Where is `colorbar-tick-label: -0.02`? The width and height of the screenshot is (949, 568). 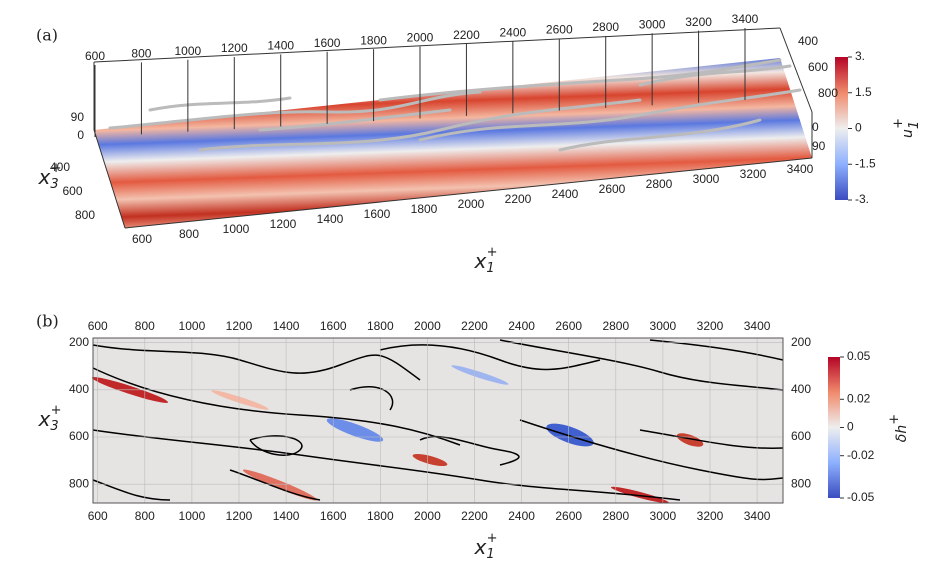
colorbar-tick-label: -0.02 is located at coordinates (861, 455).